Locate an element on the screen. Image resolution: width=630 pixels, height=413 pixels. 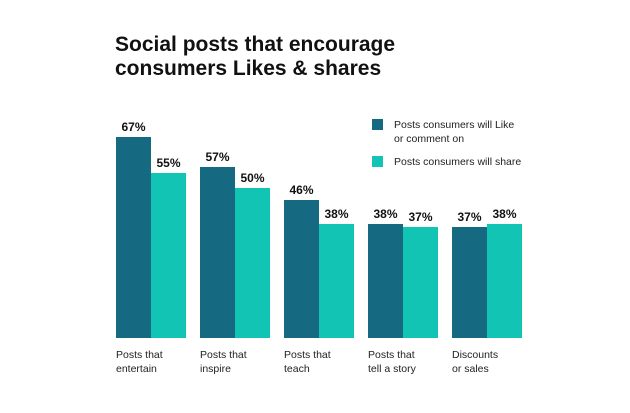
value-label-series-2-cat-3: 38% is located at coordinates (336, 214).